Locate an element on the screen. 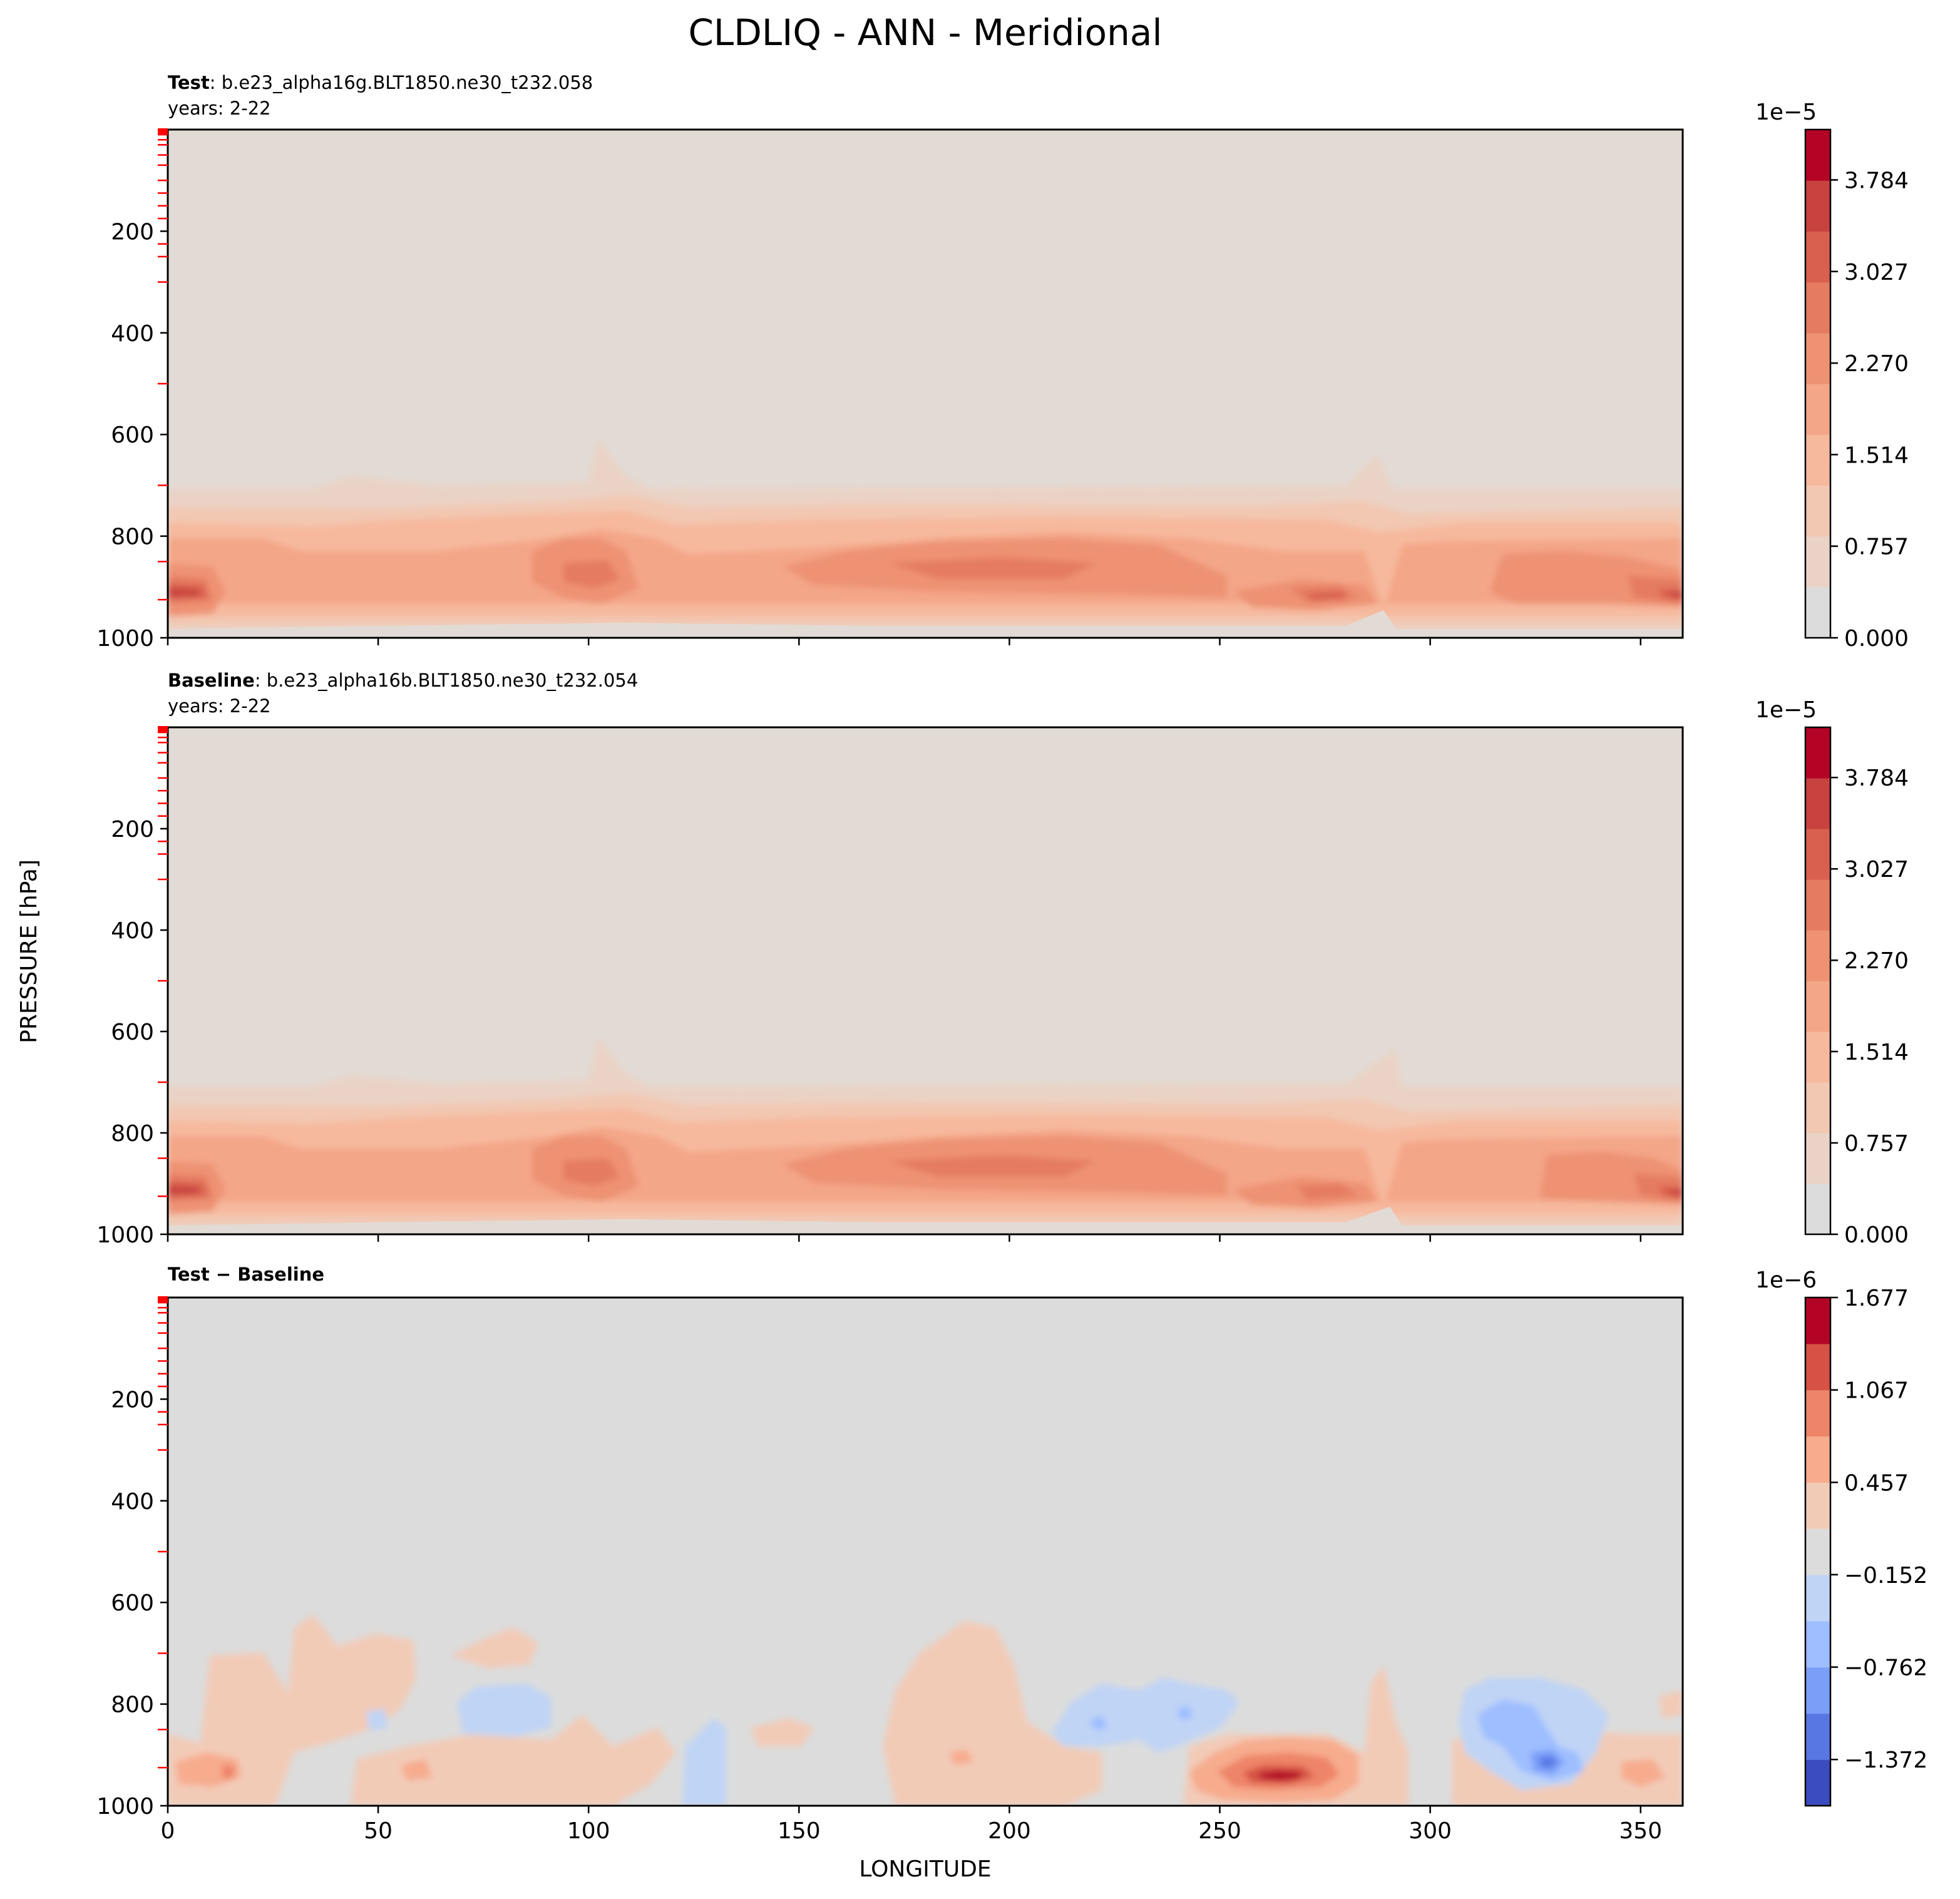 The image size is (1960, 1899). colorbar-tick-label: −0.152 is located at coordinates (1885, 1576).